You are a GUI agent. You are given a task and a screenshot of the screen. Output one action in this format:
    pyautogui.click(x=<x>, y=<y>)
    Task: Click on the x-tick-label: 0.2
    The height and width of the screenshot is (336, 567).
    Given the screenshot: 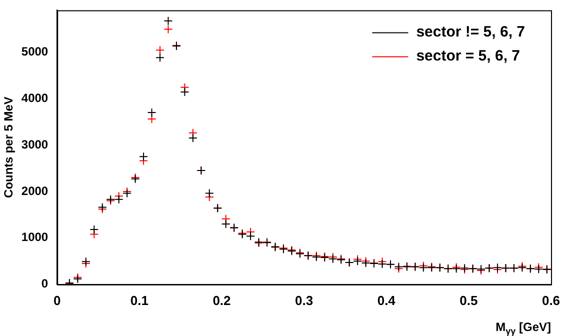 What is the action you would take?
    pyautogui.click(x=221, y=300)
    